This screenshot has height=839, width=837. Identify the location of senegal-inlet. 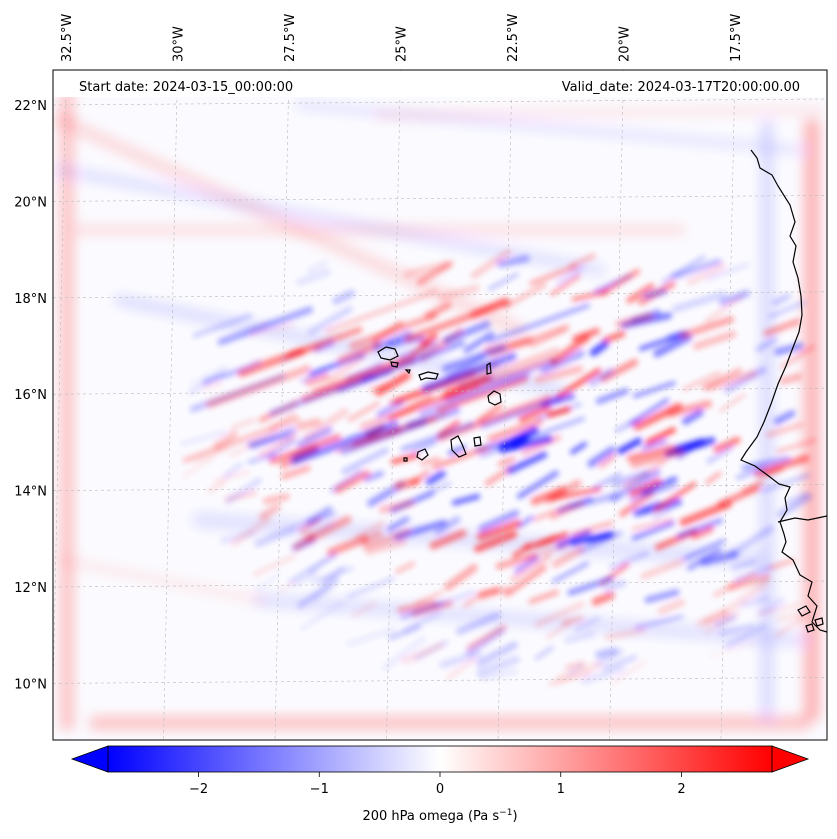
(802, 519).